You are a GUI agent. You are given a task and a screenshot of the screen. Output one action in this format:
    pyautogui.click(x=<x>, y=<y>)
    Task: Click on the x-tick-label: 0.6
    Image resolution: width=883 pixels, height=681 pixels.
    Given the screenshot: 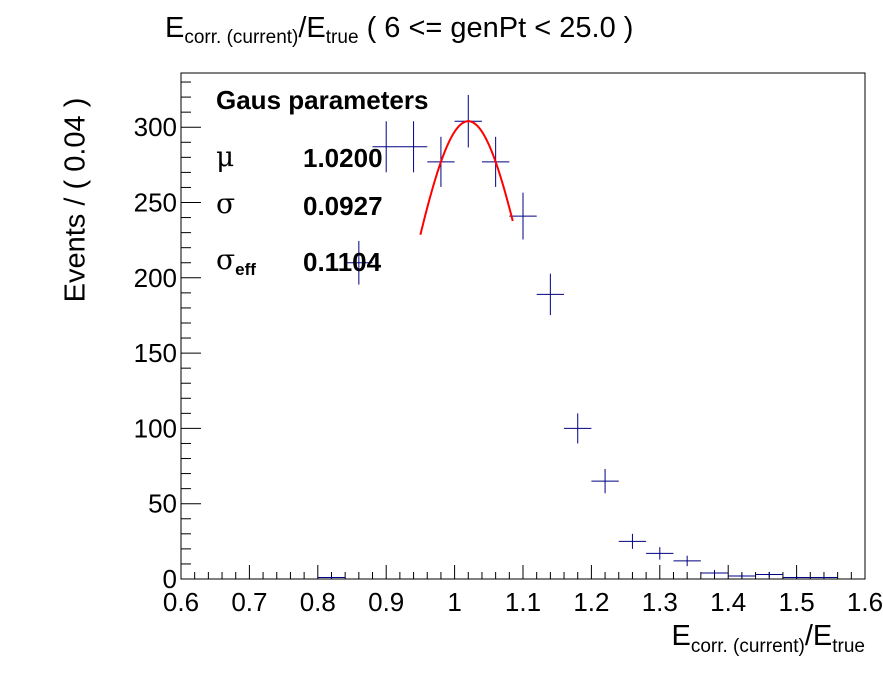 What is the action you would take?
    pyautogui.click(x=181, y=602)
    